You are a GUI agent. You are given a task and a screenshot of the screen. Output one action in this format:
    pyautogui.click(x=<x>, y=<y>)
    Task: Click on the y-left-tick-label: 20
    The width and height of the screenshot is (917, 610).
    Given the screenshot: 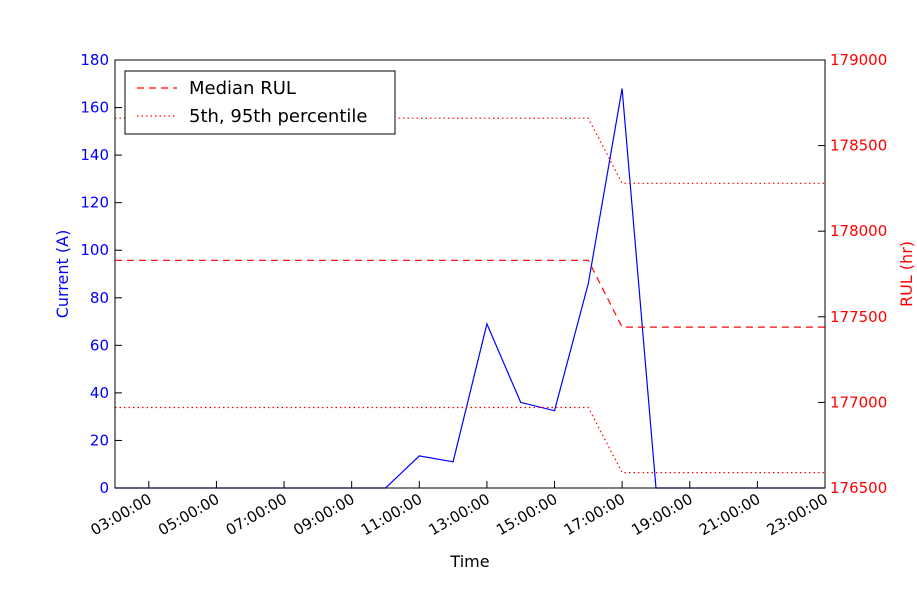 What is the action you would take?
    pyautogui.click(x=99, y=440)
    